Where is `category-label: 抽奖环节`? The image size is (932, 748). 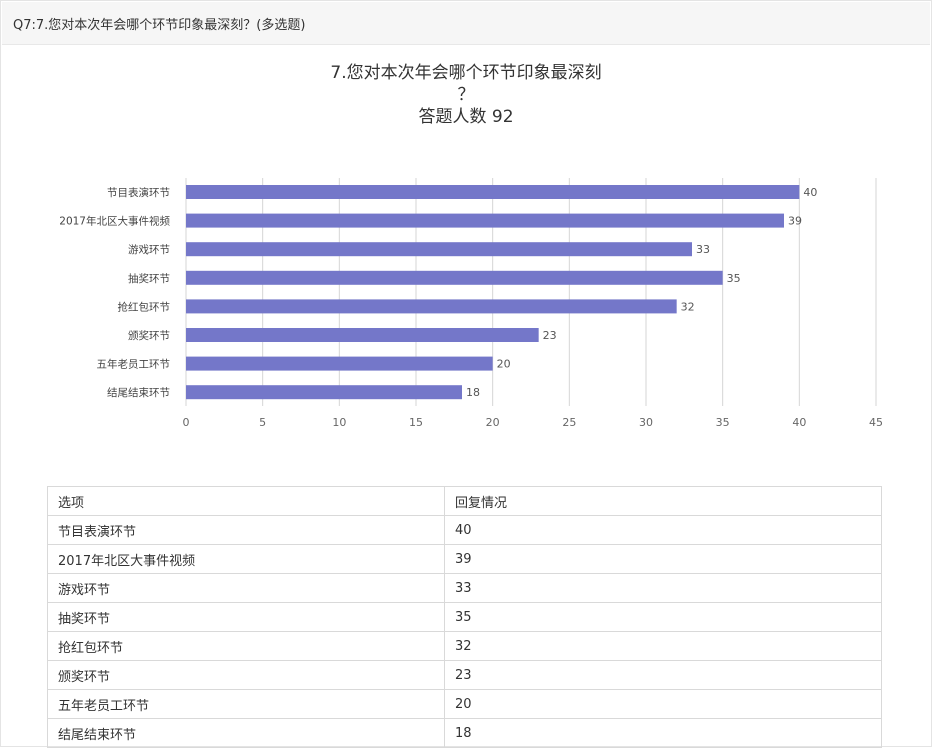 category-label: 抽奖环节 is located at coordinates (149, 278).